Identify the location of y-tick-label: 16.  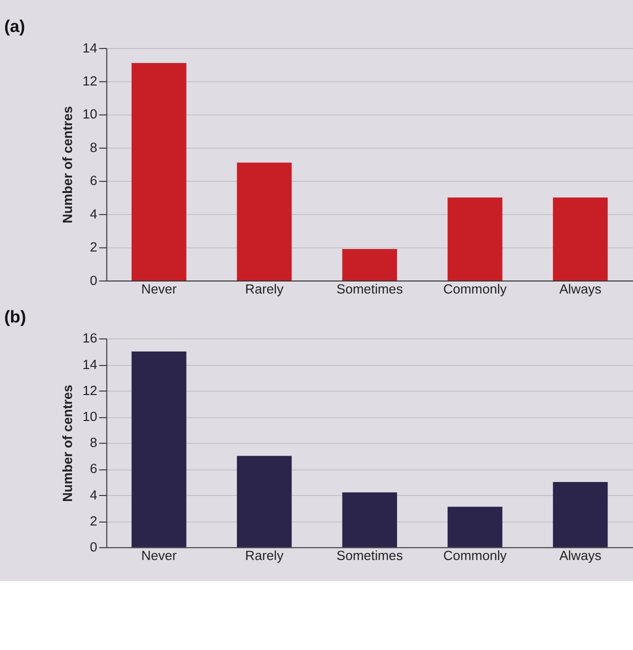
(90, 338).